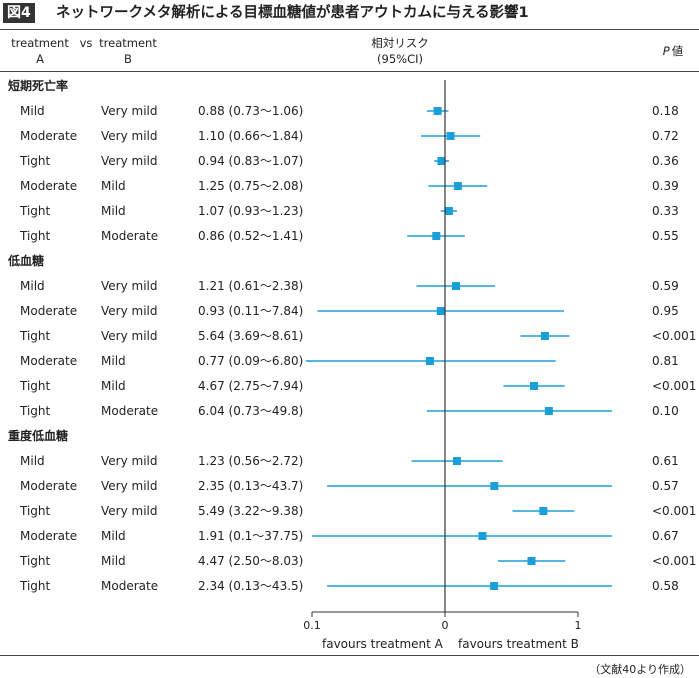 This screenshot has height=678, width=699. Describe the element at coordinates (38, 436) in the screenshot. I see `section-header: 重度低血糖` at that location.